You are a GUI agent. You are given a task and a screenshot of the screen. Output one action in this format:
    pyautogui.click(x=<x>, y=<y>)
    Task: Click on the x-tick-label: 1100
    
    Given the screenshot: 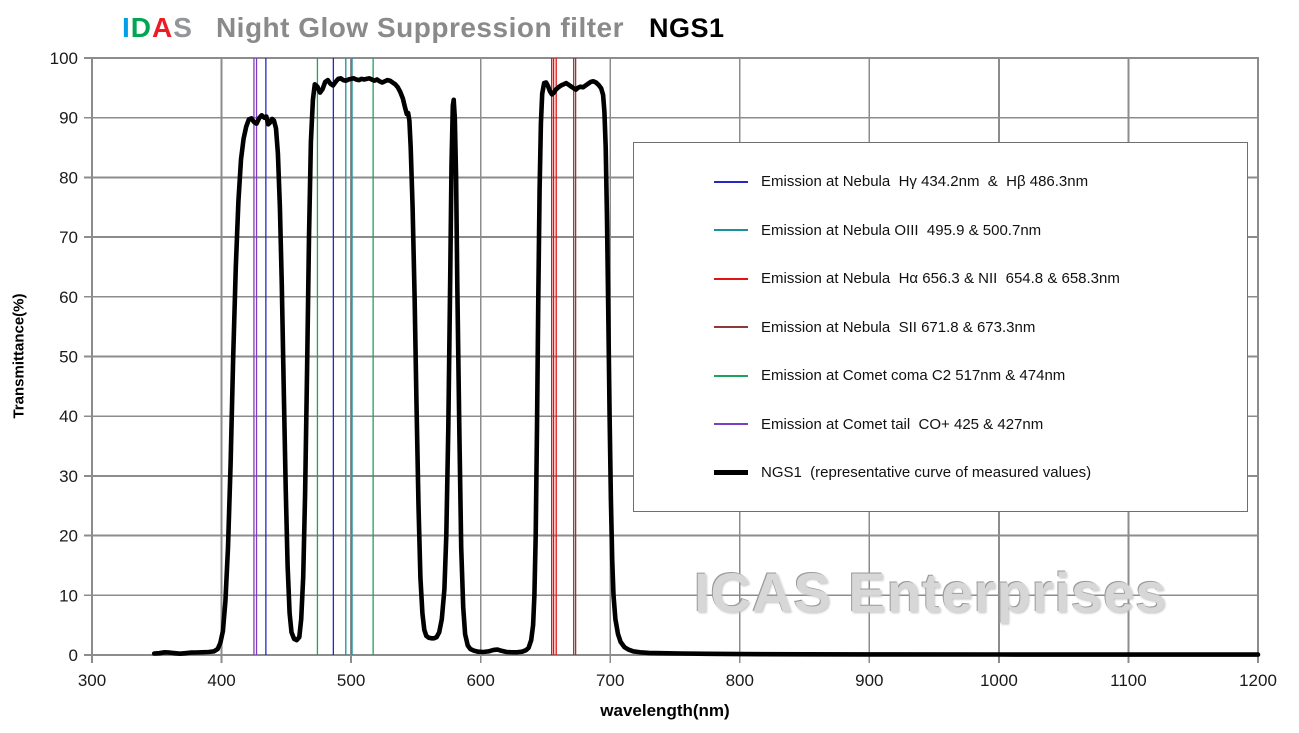 What is the action you would take?
    pyautogui.click(x=1128, y=680)
    